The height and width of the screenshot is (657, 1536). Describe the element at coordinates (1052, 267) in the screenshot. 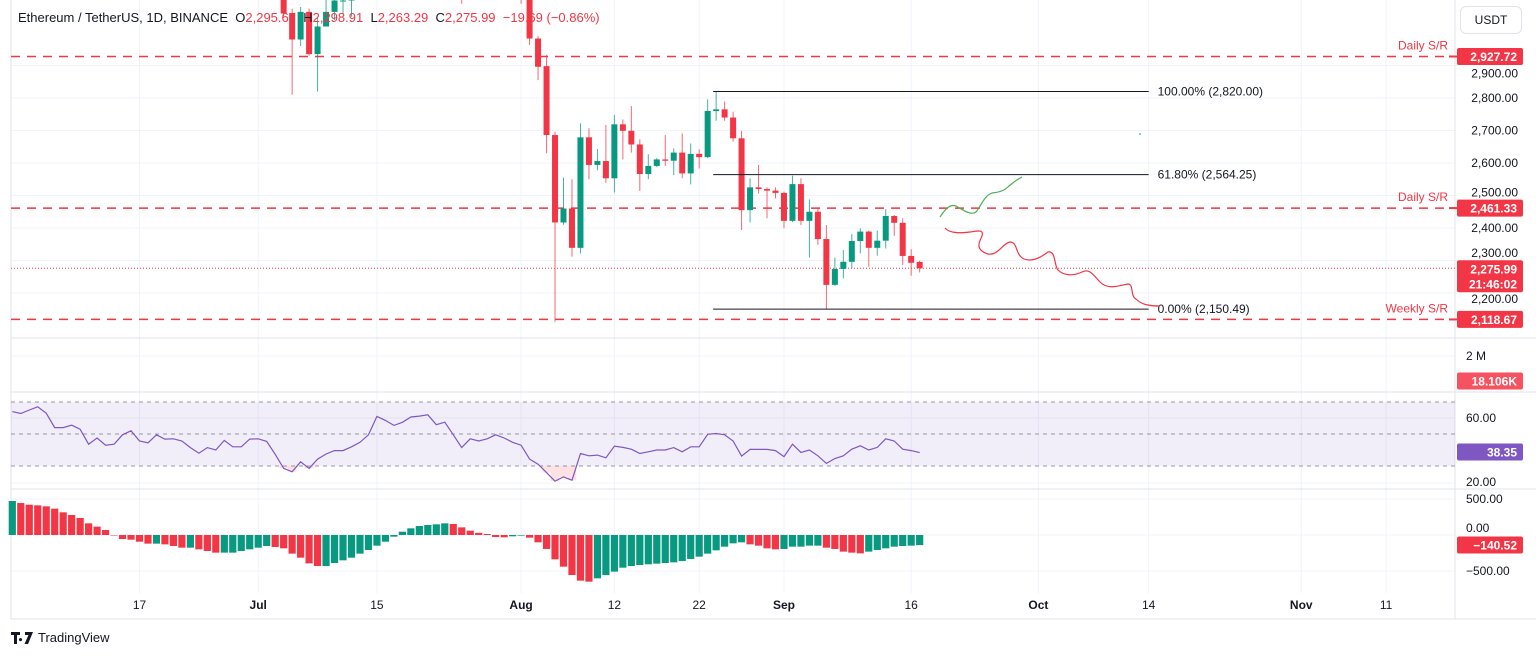

I see `projection-path-bearish` at that location.